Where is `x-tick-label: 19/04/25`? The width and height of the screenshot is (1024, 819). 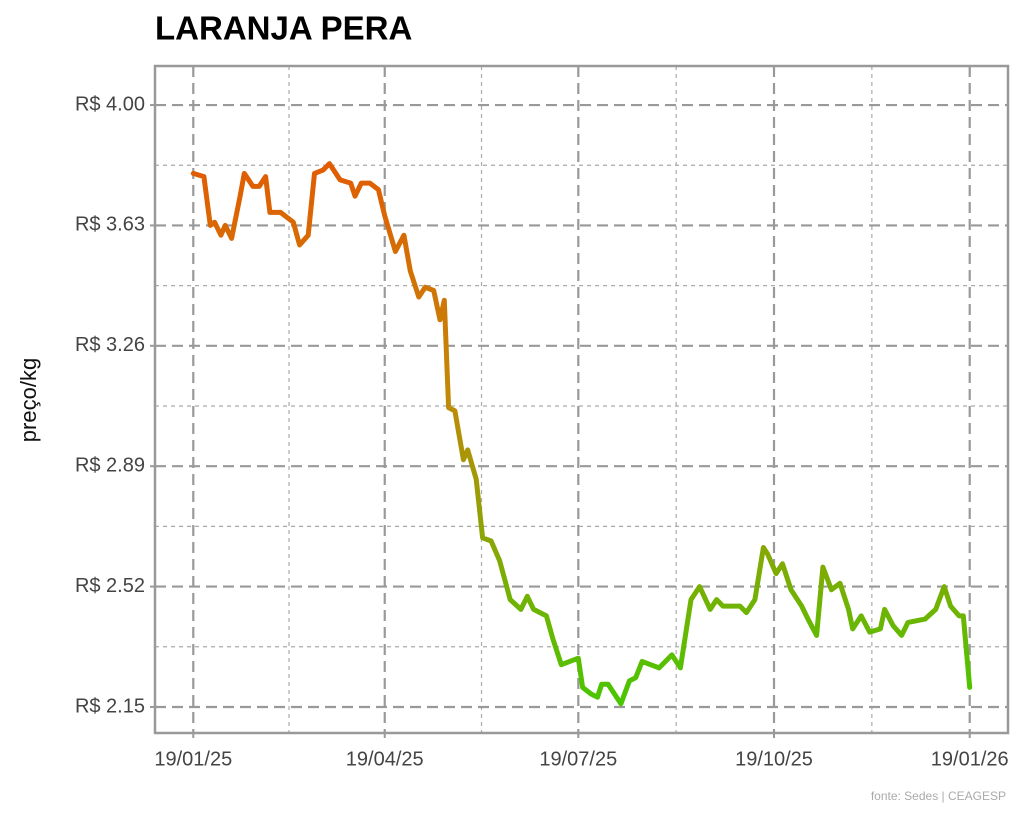
x-tick-label: 19/04/25 is located at coordinates (385, 759).